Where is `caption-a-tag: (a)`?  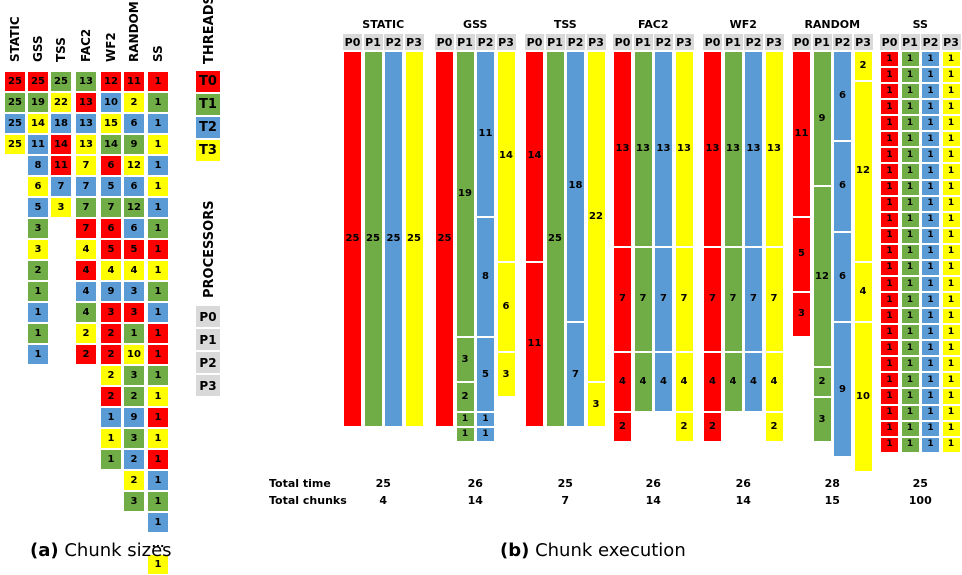
caption-a-tag: (a) is located at coordinates (44, 550).